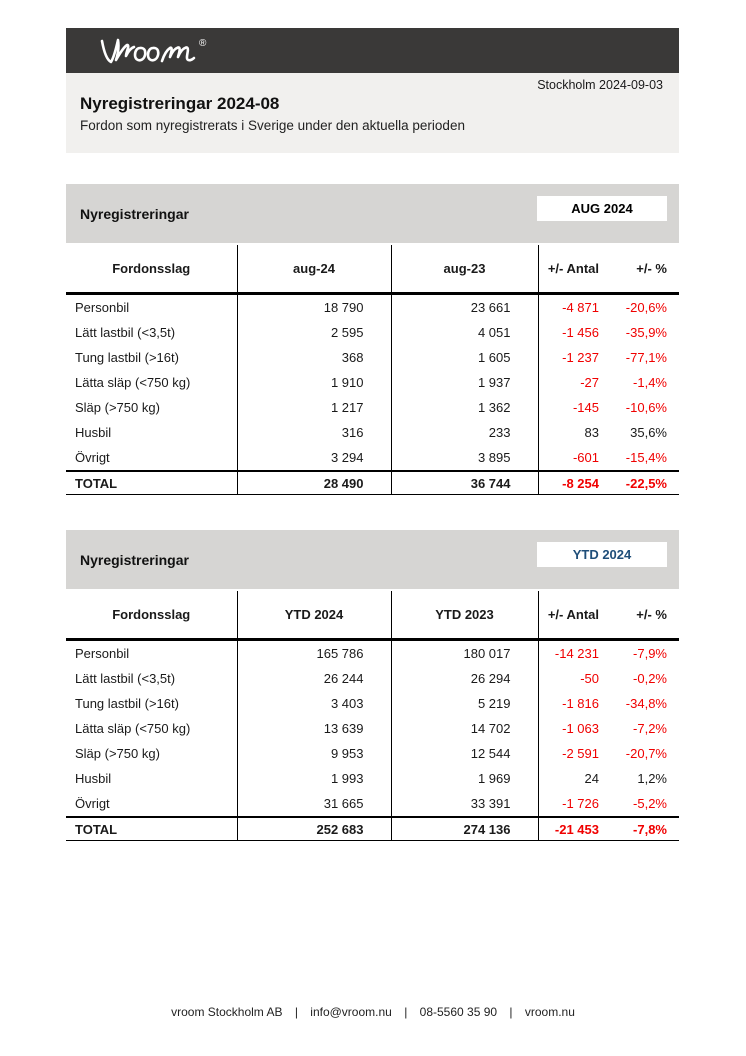 This screenshot has width=746, height=1056. I want to click on value-diff-pct: -77,1%, so click(646, 357).